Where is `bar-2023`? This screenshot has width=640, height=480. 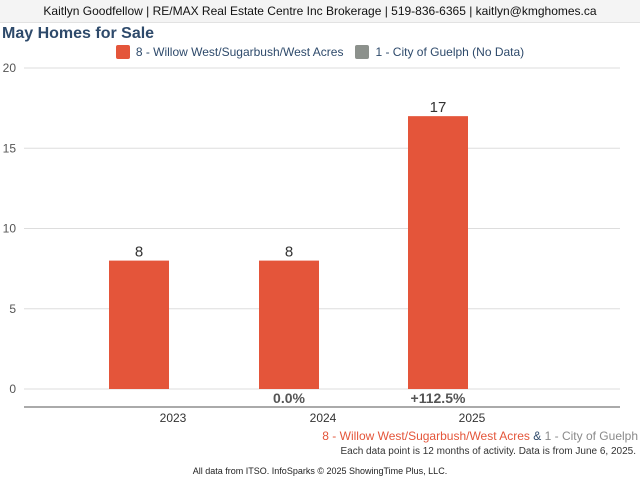
bar-2023 is located at coordinates (139, 324).